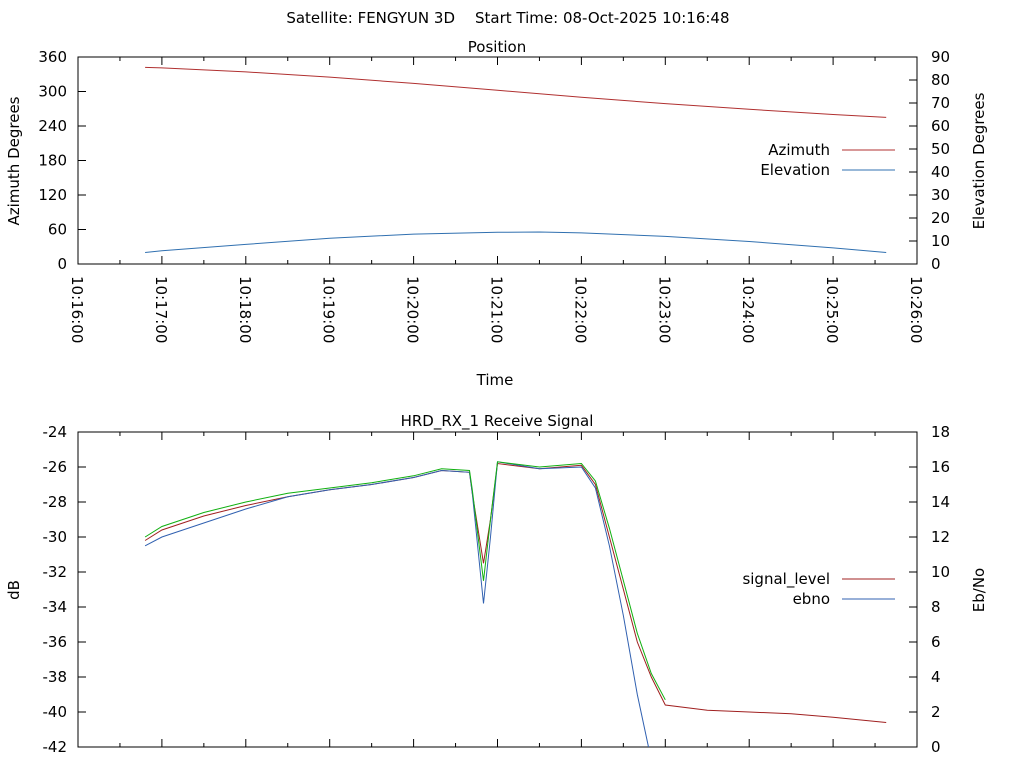 Image resolution: width=1024 pixels, height=768 pixels. I want to click on y2-tick-label: 60, so click(940, 126).